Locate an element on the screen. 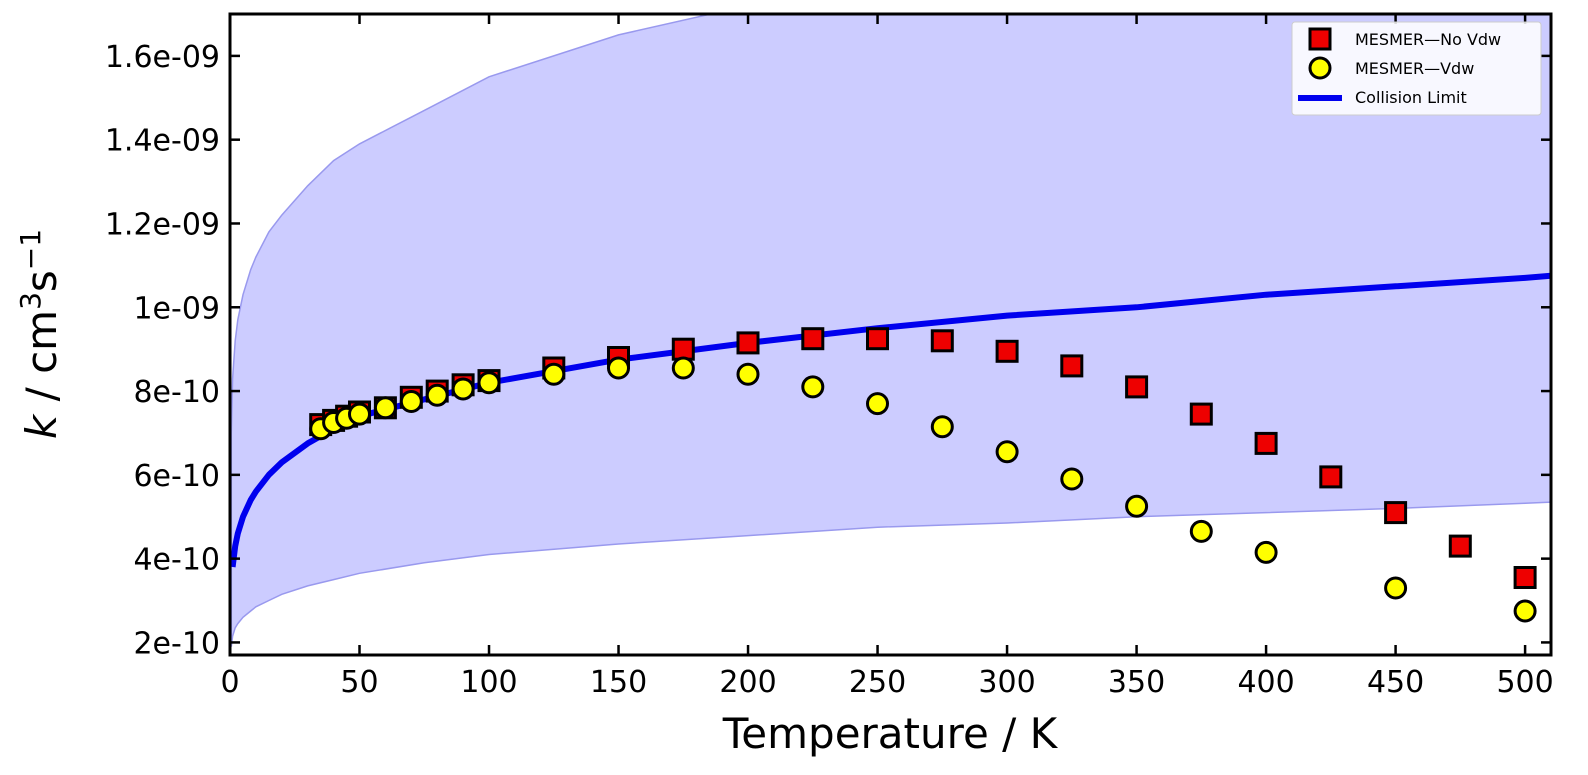 The height and width of the screenshot is (775, 1588). y-tick-label: 4e-10 is located at coordinates (176, 560).